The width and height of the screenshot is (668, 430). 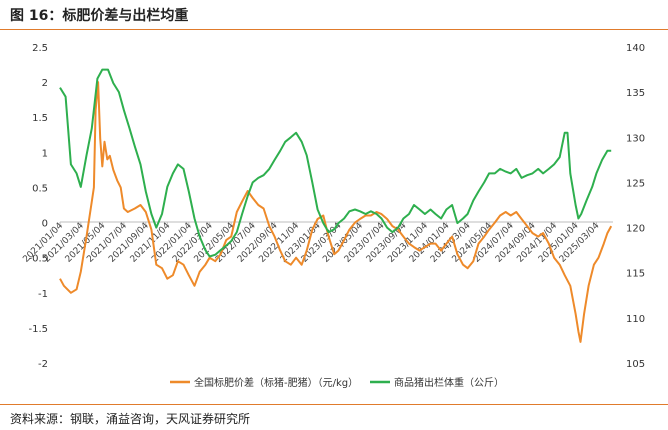 I want to click on left-axis-tick-label: -0.5, so click(x=38, y=259).